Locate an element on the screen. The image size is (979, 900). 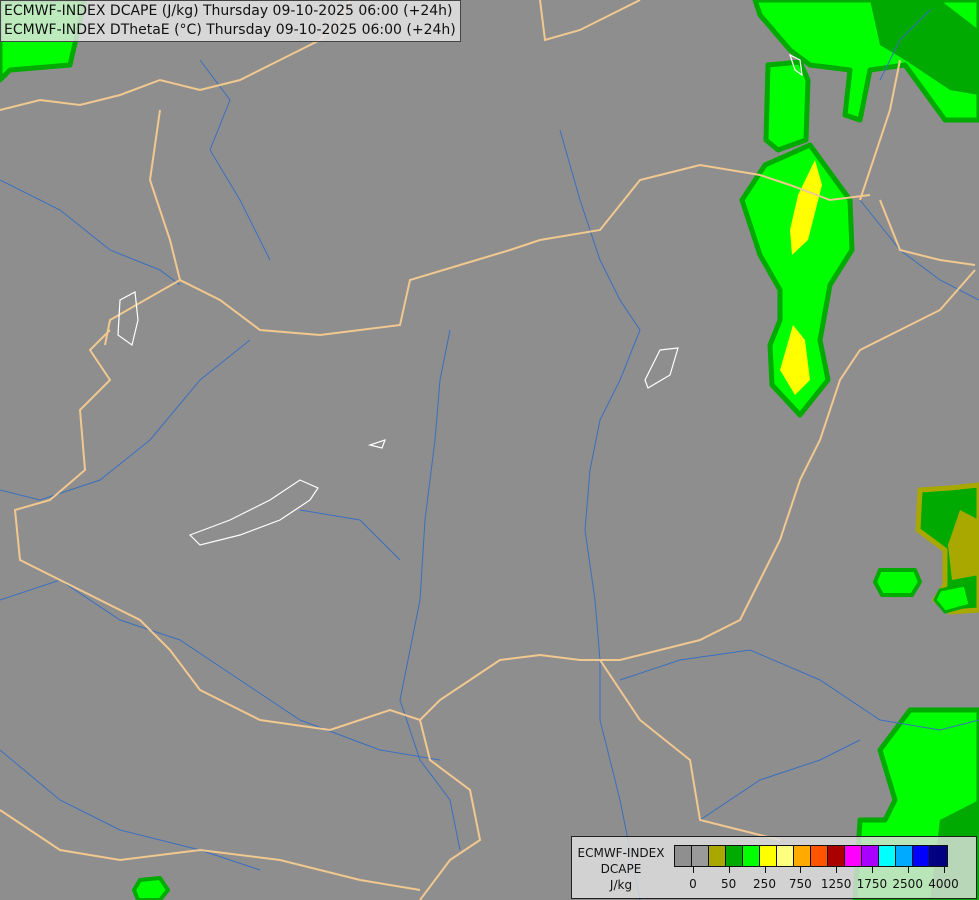
legend-tick-label: 750 is located at coordinates (800, 884).